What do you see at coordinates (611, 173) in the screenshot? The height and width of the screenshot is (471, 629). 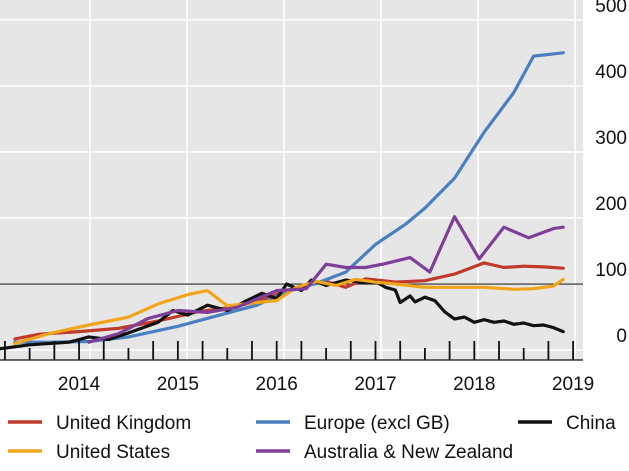 I see `y-axis: 0 100 200 300 400 500` at bounding box center [611, 173].